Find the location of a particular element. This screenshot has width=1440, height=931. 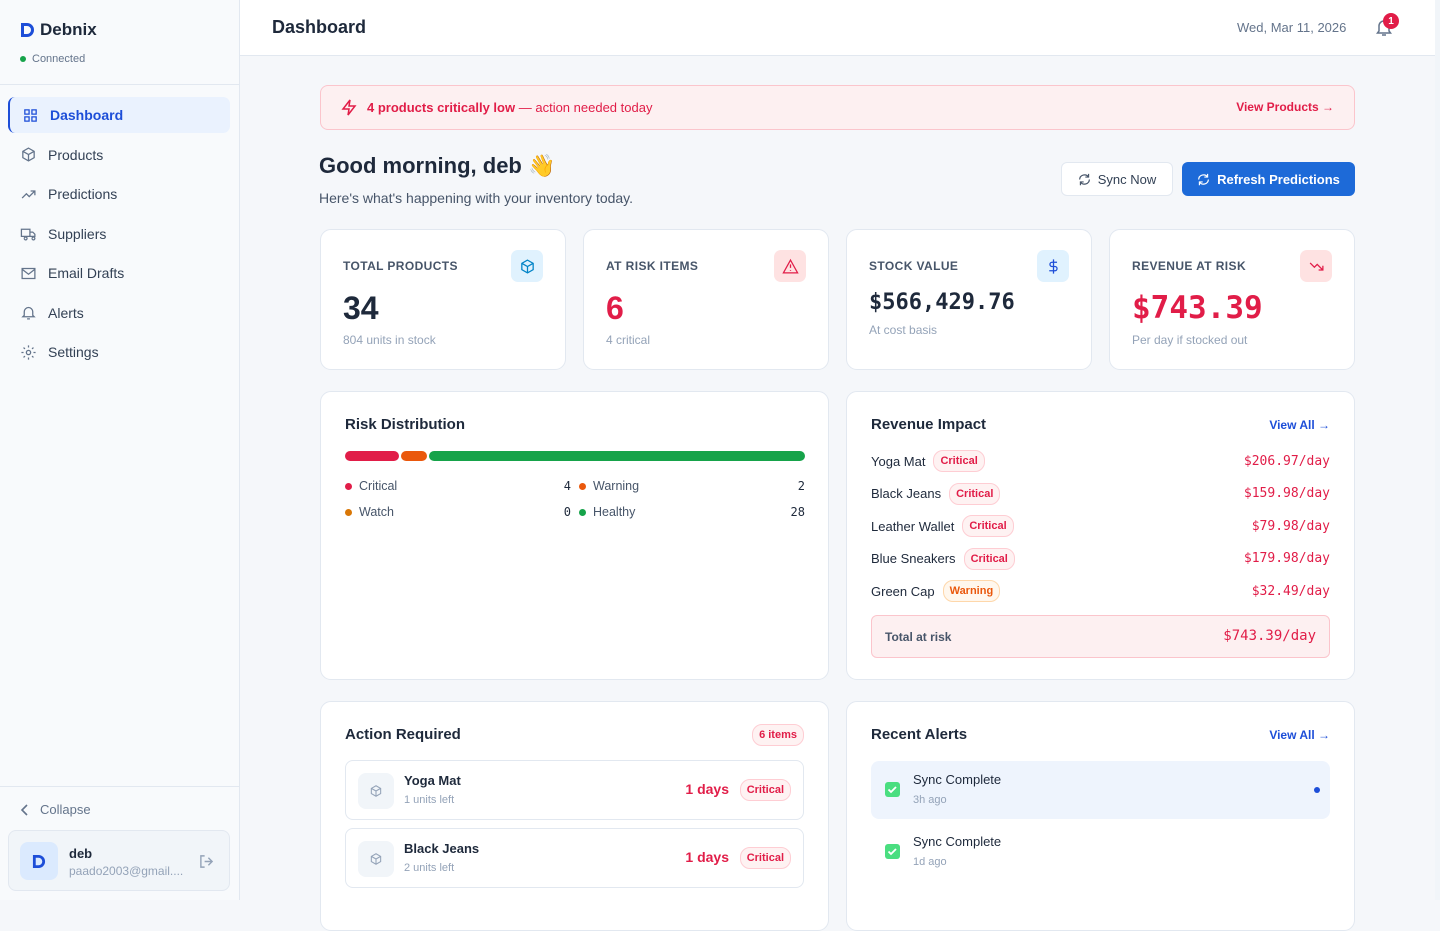

legend-name: Watch is located at coordinates (376, 512).